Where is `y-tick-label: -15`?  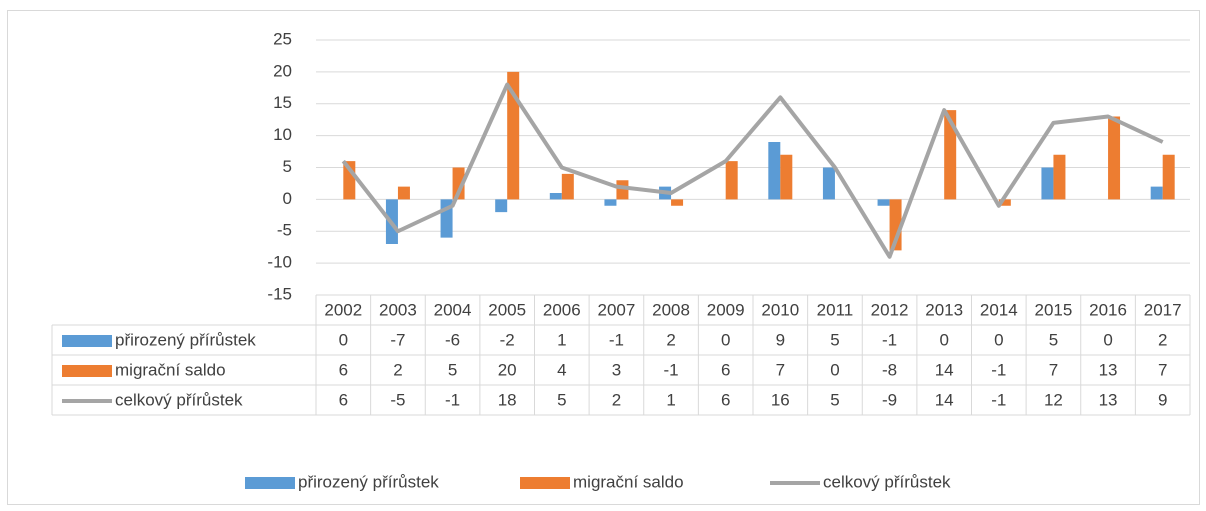 y-tick-label: -15 is located at coordinates (279, 293).